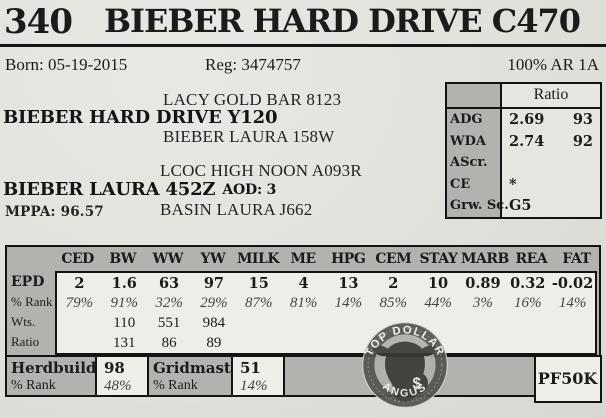 Image resolution: width=606 pixels, height=418 pixels. I want to click on page-title: BIEBER HARD DRIVE C470, so click(342, 21).